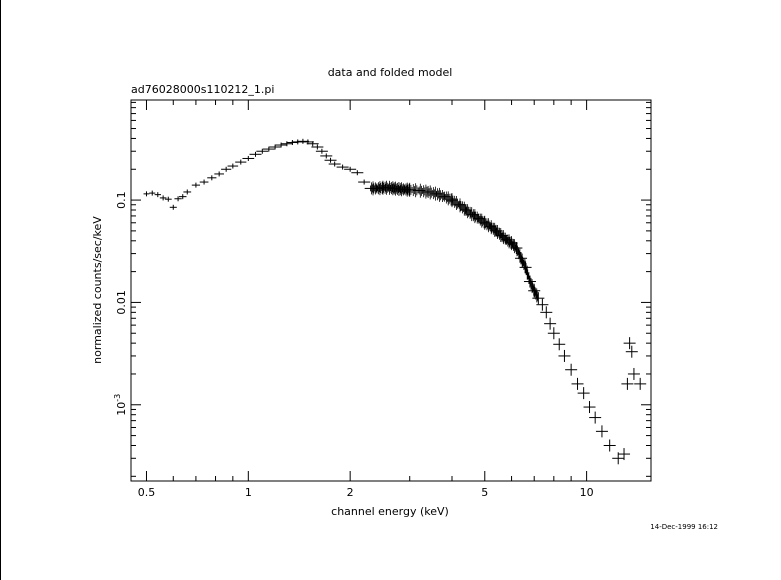 Image resolution: width=781 pixels, height=580 pixels. Describe the element at coordinates (350, 492) in the screenshot. I see `x-tick-label: 2` at that location.